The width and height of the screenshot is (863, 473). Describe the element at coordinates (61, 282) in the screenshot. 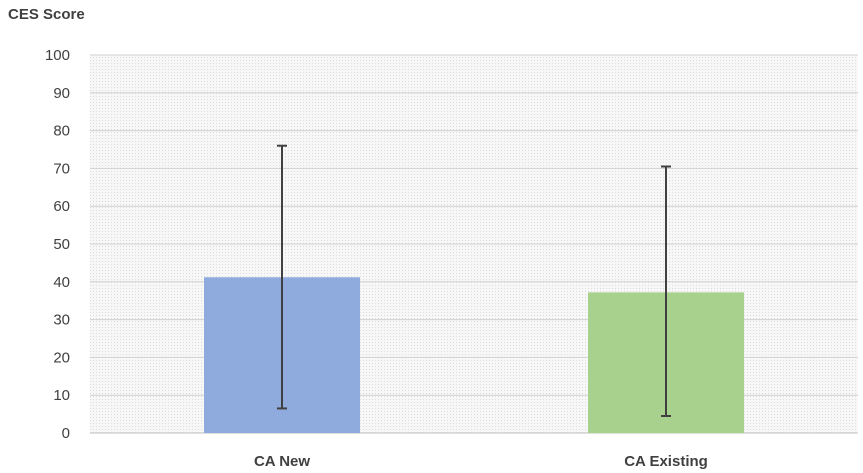

I see `y-tick-label: 40` at that location.